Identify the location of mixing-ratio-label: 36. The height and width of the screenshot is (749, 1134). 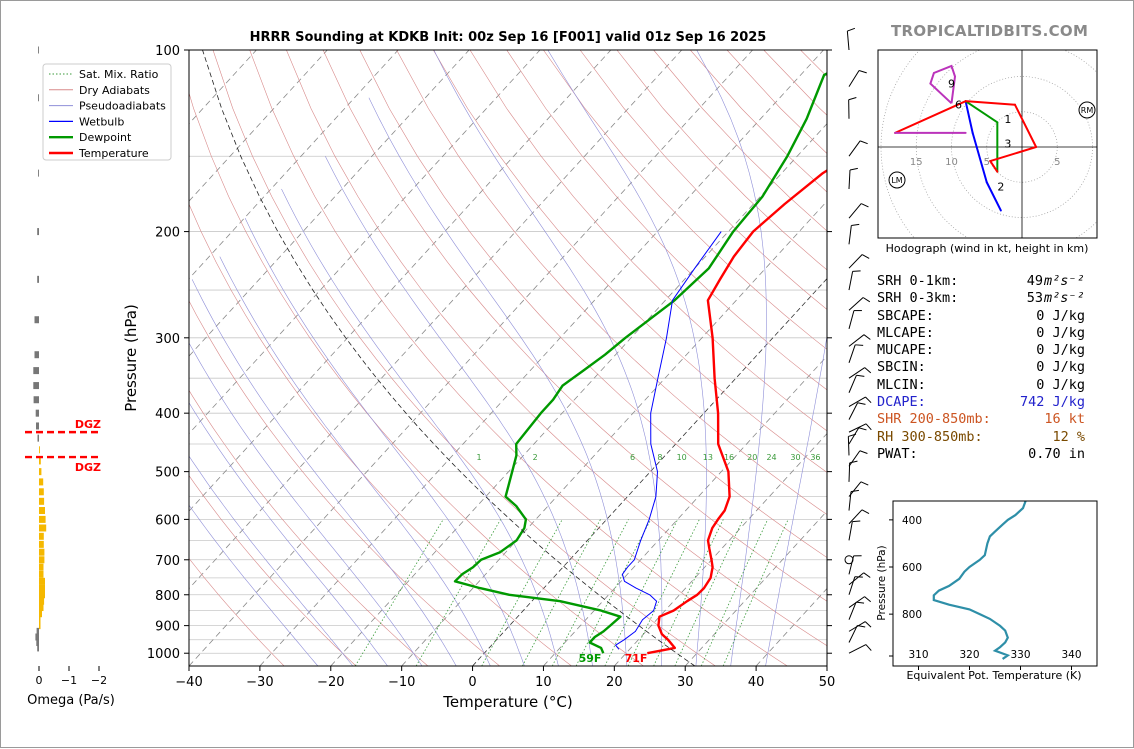
(815, 457).